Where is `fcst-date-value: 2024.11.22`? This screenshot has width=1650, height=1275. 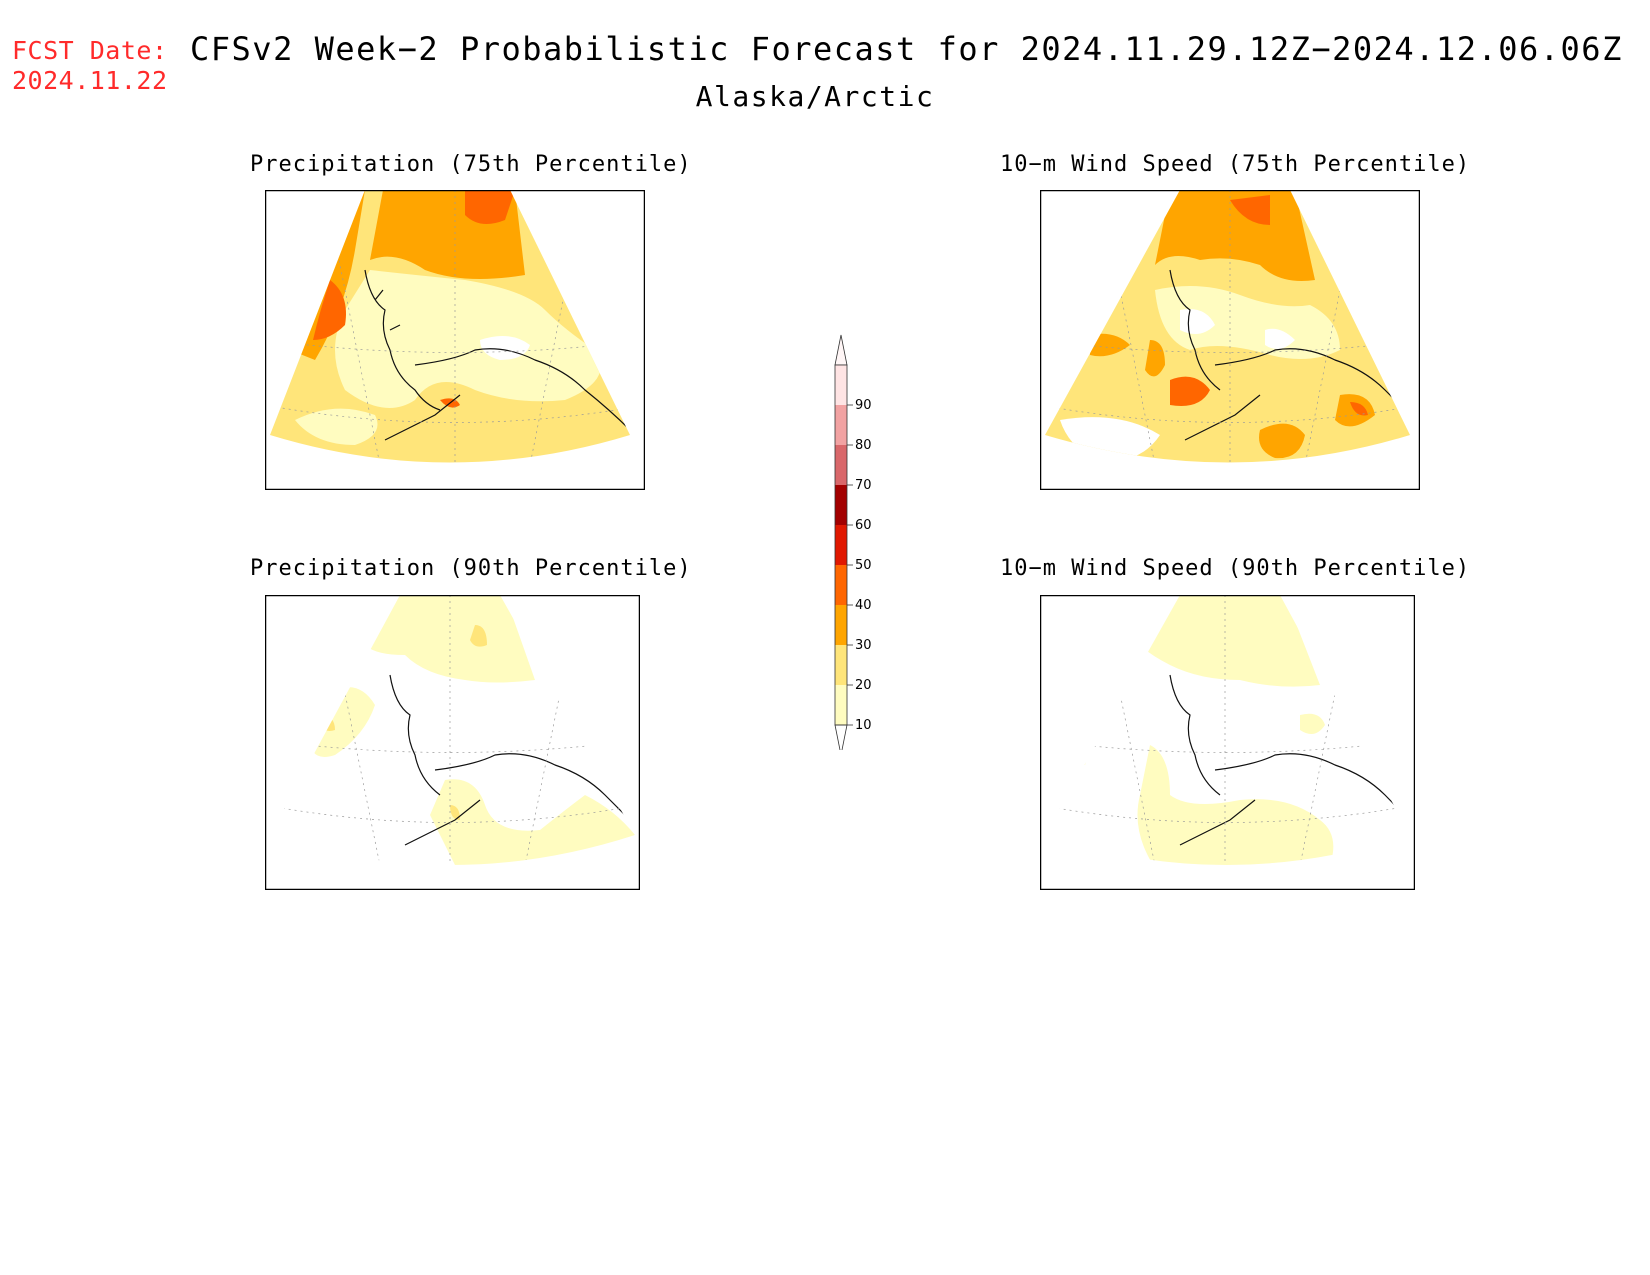 fcst-date-value: 2024.11.22 is located at coordinates (90, 80).